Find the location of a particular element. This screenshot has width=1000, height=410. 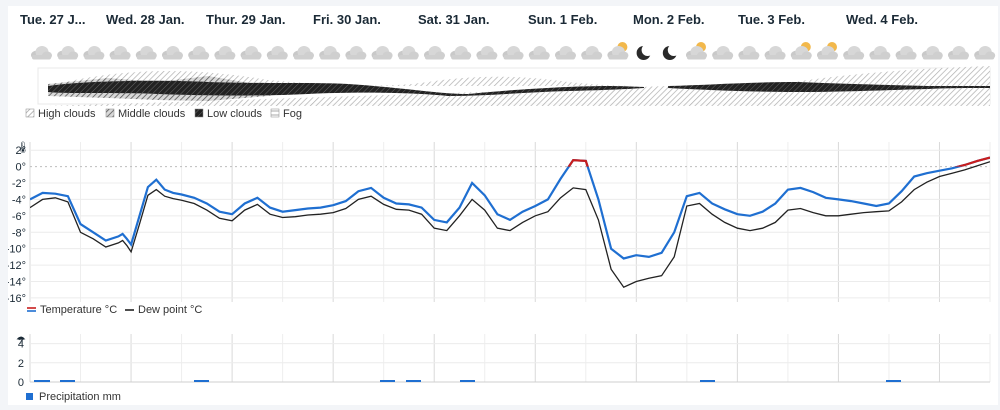

y-tick-label: 0 is located at coordinates (21, 383).